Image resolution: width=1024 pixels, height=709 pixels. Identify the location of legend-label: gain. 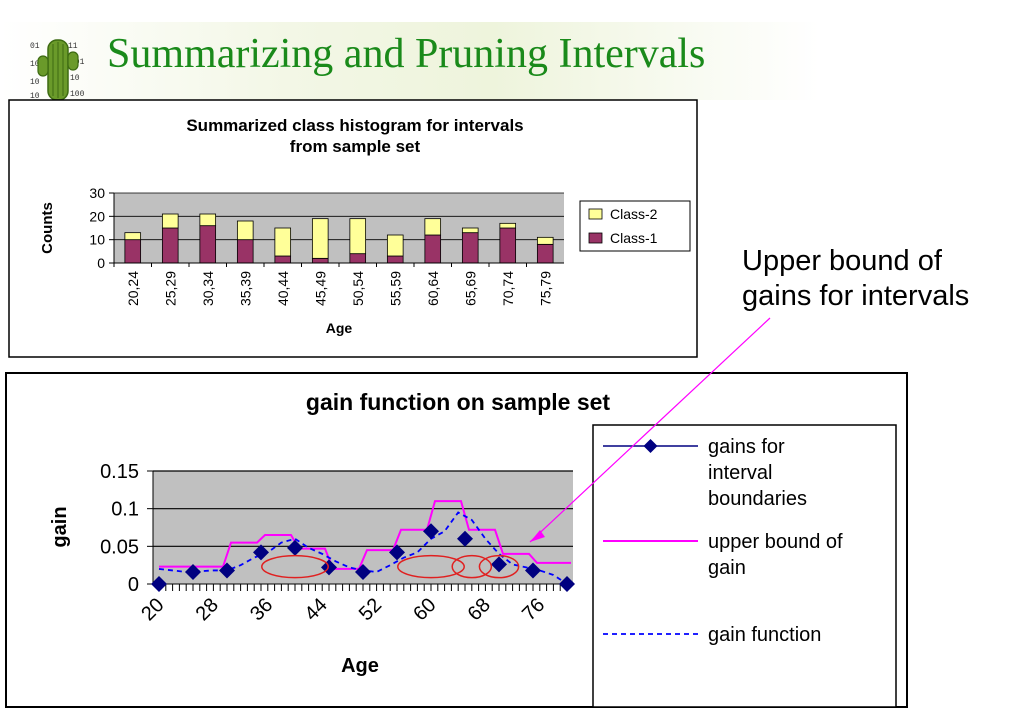
(727, 568).